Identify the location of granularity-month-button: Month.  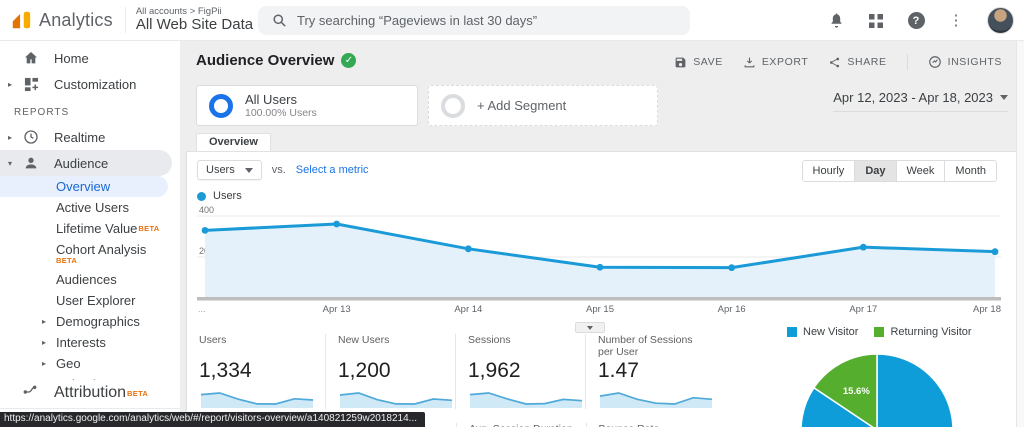
(970, 171).